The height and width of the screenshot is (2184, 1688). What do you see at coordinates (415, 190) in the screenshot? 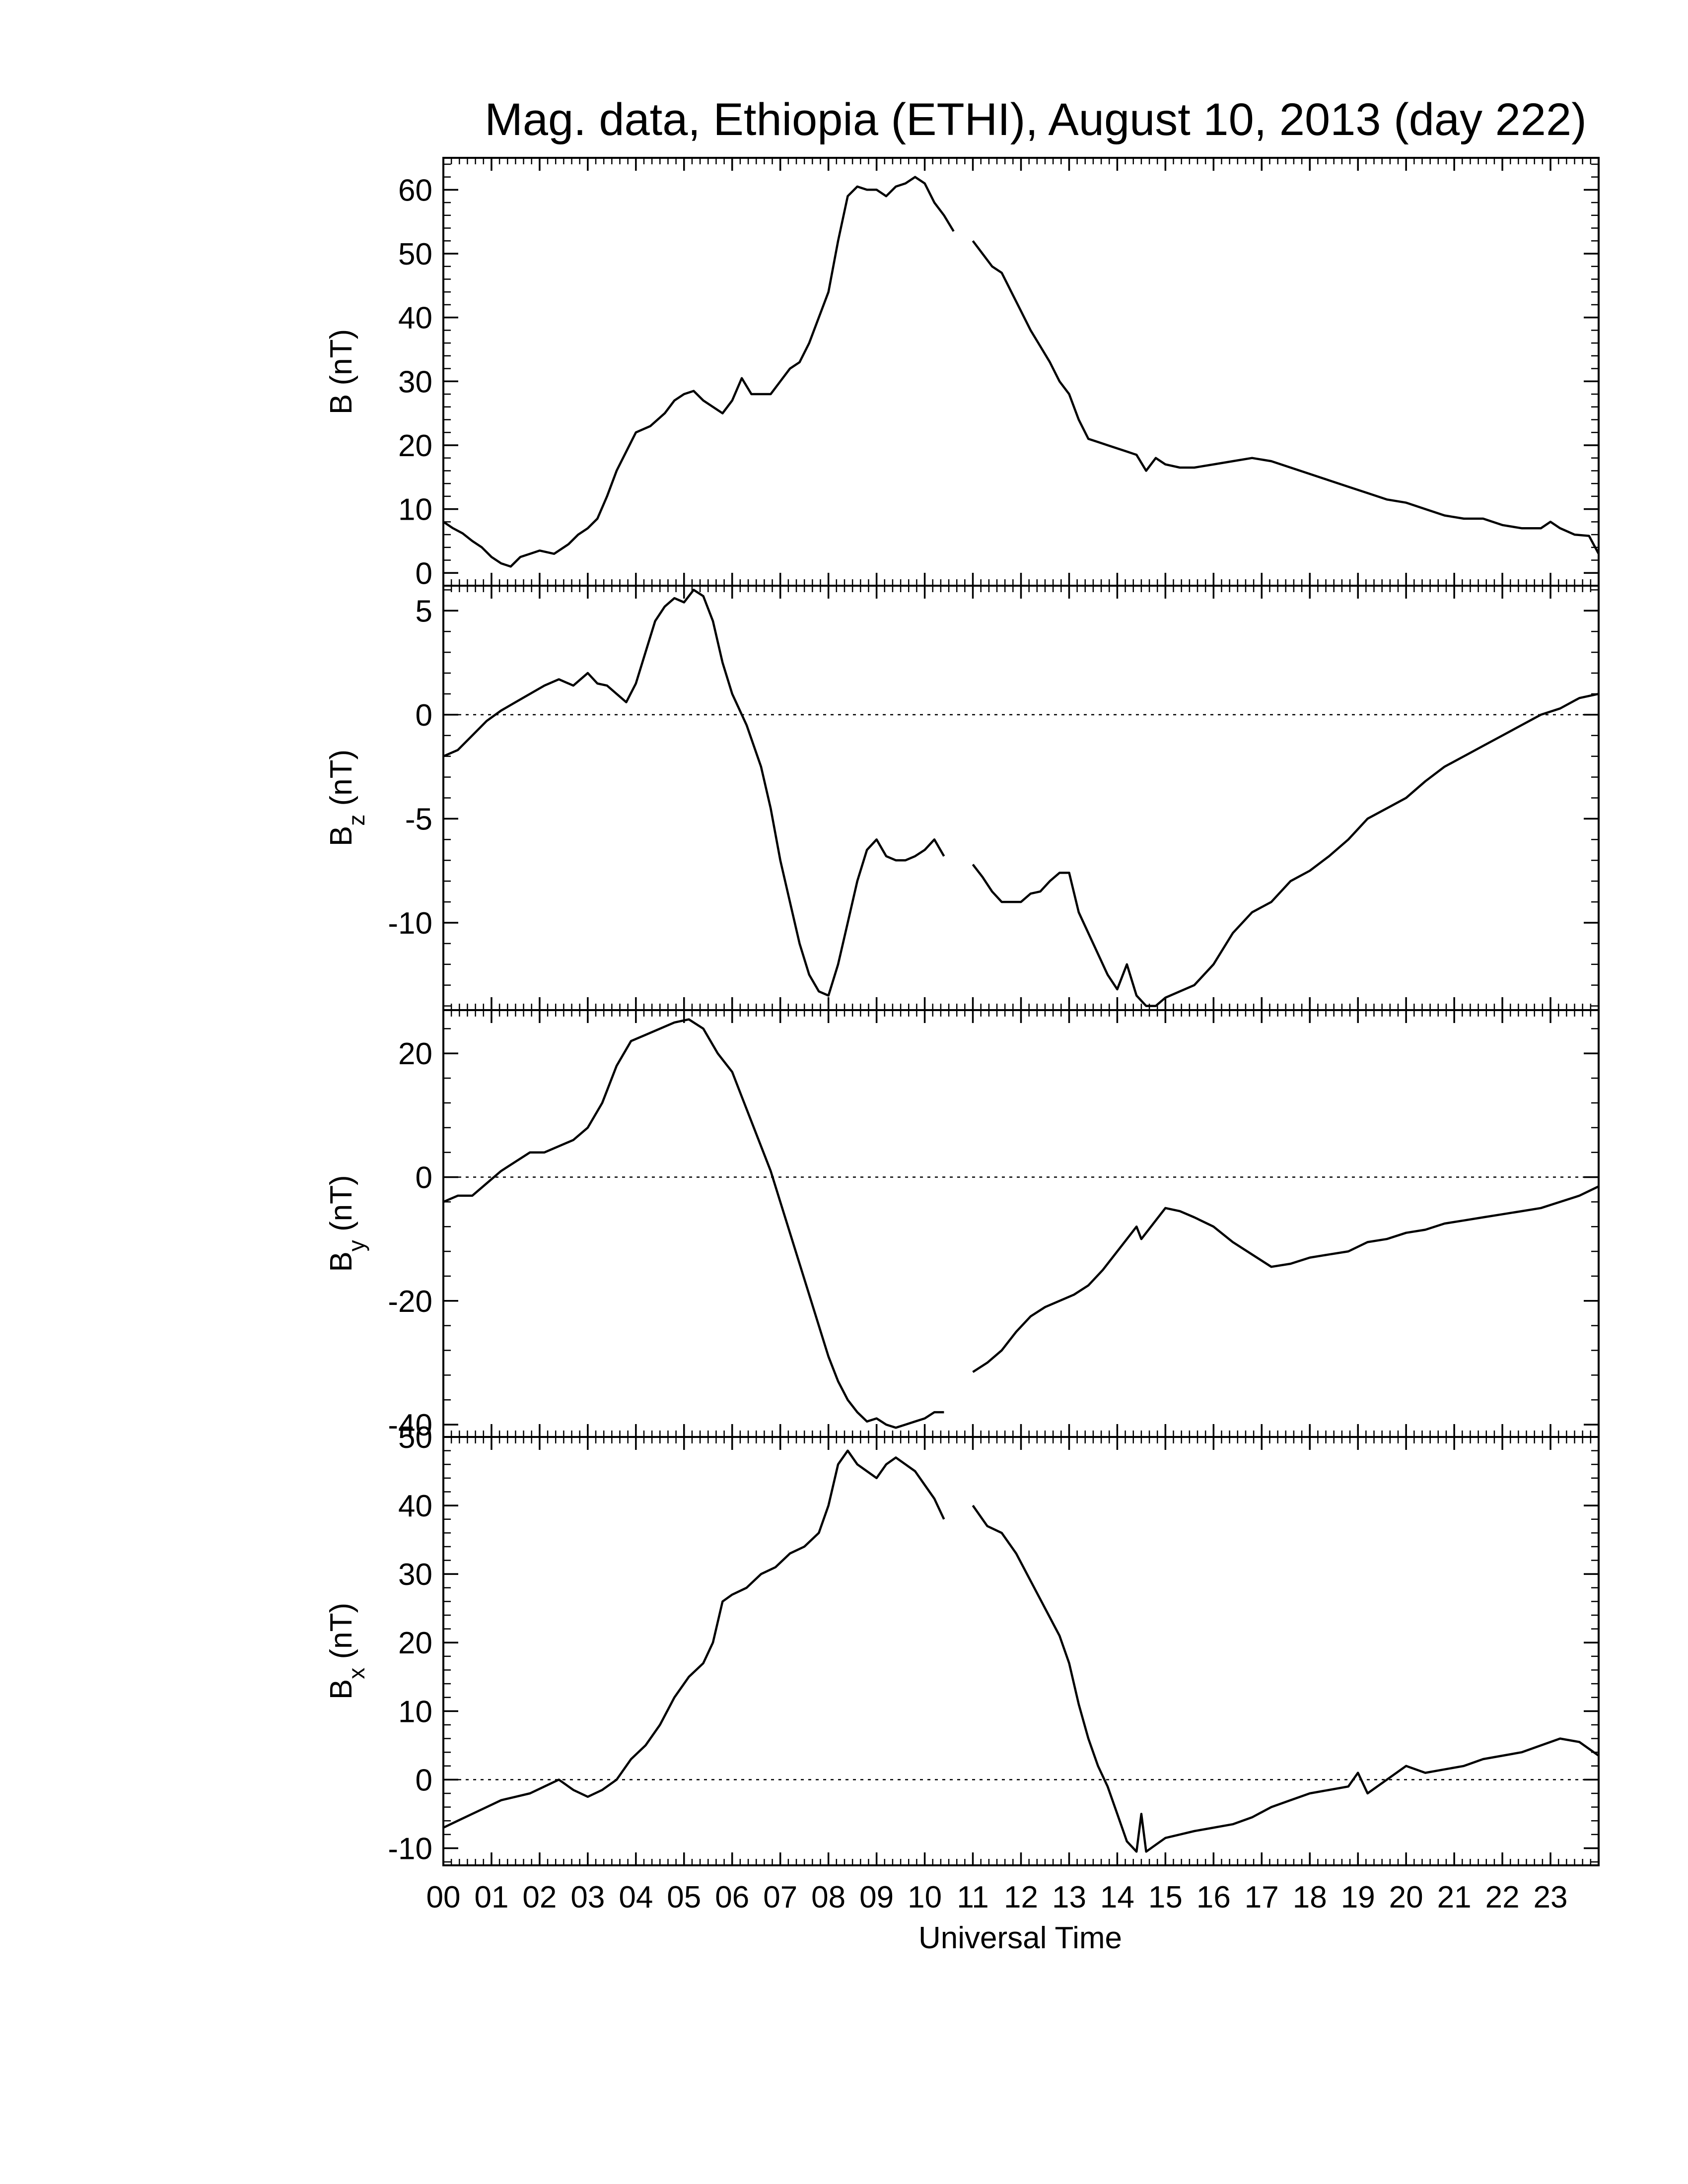
I see `y-tick-label: 60` at bounding box center [415, 190].